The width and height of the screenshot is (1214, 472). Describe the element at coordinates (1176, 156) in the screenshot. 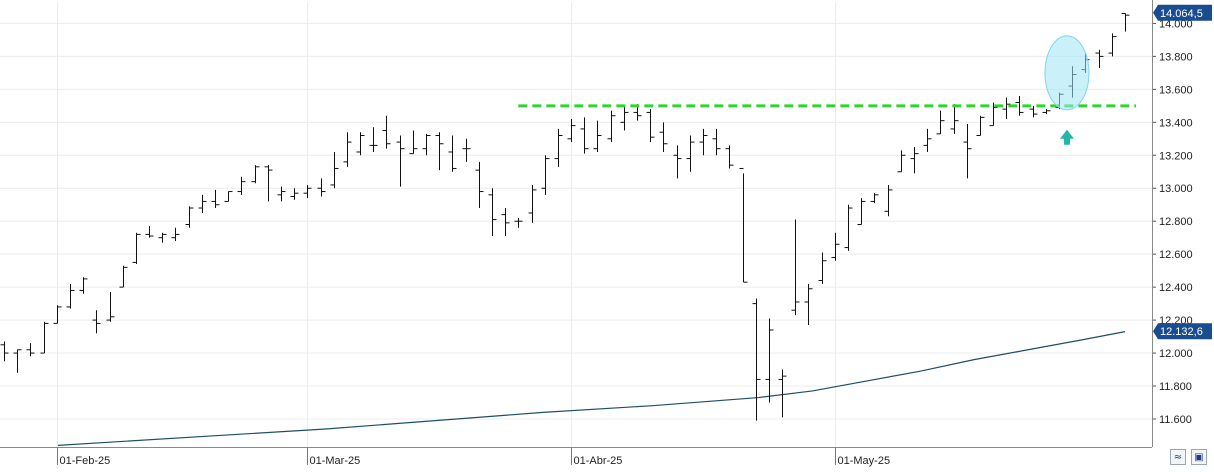

I see `y-tick-label: 13.200` at that location.